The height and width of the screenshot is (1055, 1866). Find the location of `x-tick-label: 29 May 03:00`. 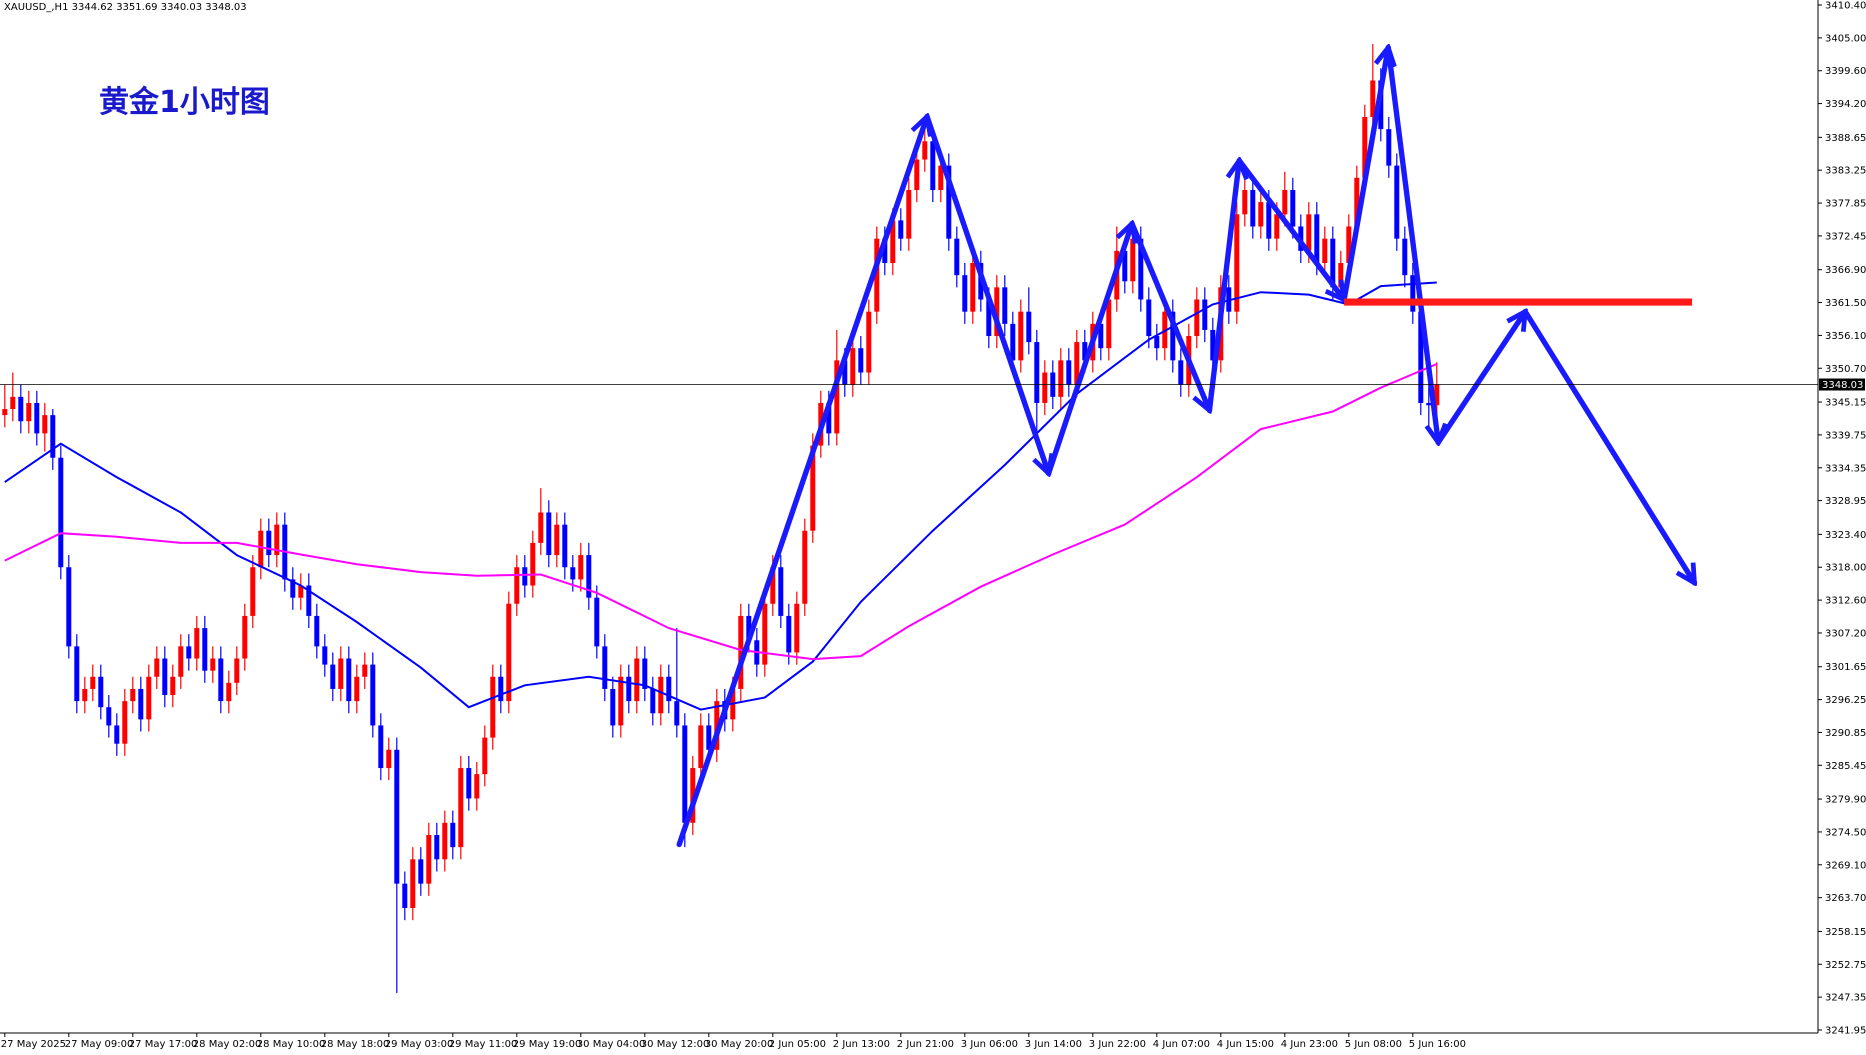

x-tick-label: 29 May 03:00 is located at coordinates (419, 1044).